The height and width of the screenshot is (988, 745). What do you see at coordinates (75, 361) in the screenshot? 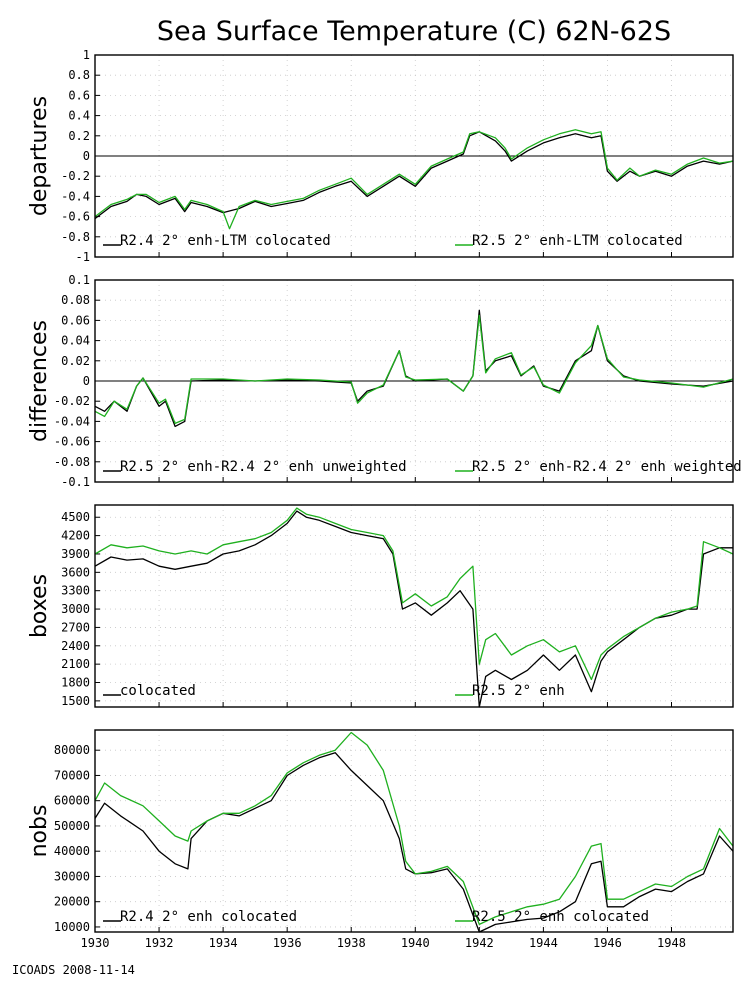
I see `y-tick-label: 0.02` at bounding box center [75, 361].